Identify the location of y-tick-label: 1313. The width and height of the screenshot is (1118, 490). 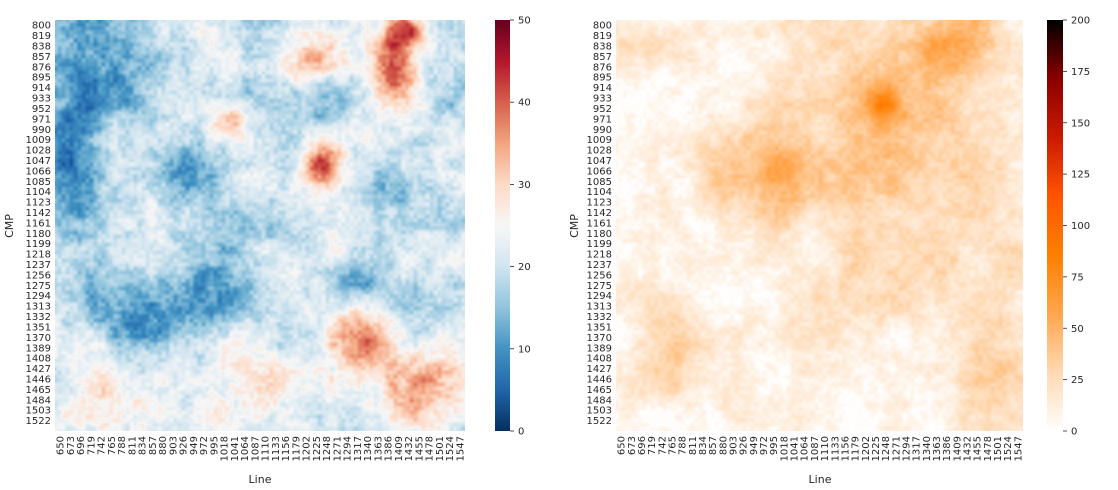
(38, 307).